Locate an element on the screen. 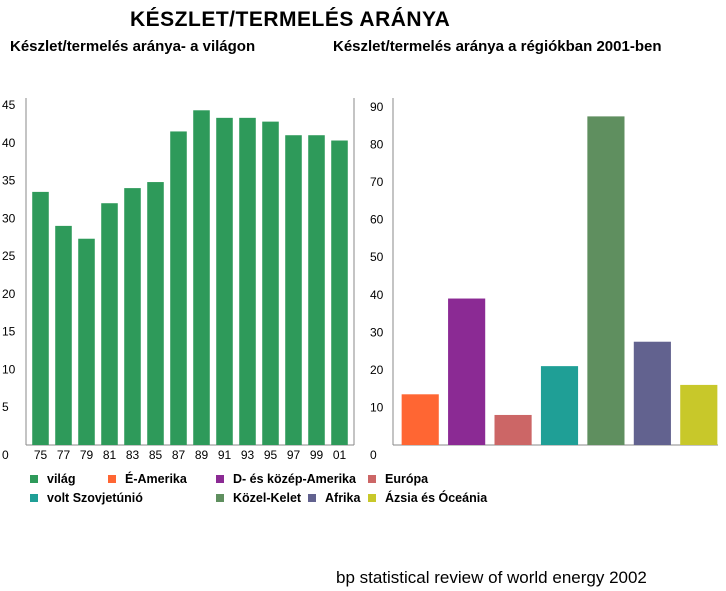  right-y-tick-label: 30 is located at coordinates (377, 332).